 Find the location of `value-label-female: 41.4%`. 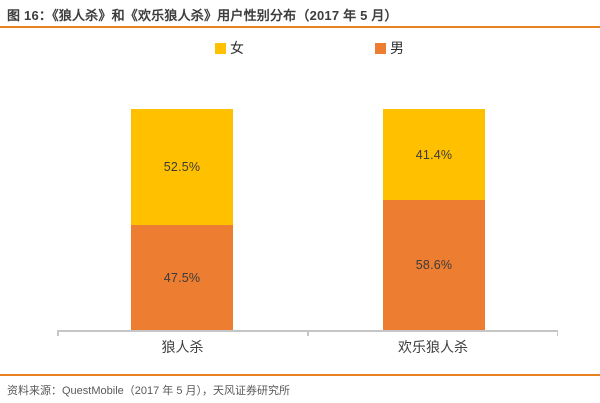

value-label-female: 41.4% is located at coordinates (434, 154).